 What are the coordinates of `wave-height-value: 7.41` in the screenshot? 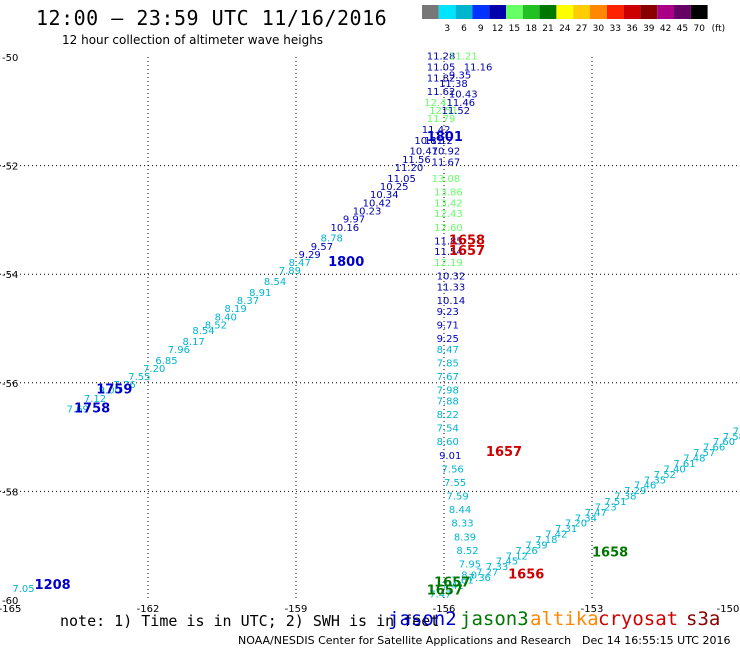 It's located at (453, 586).